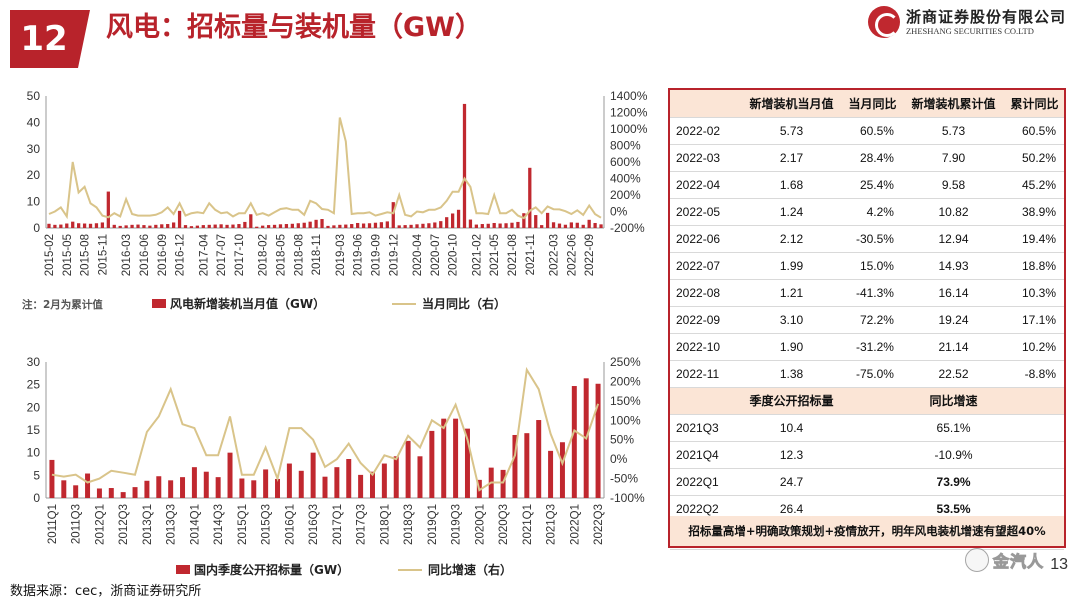  I want to click on table-cell: 15.0%, so click(872, 266).